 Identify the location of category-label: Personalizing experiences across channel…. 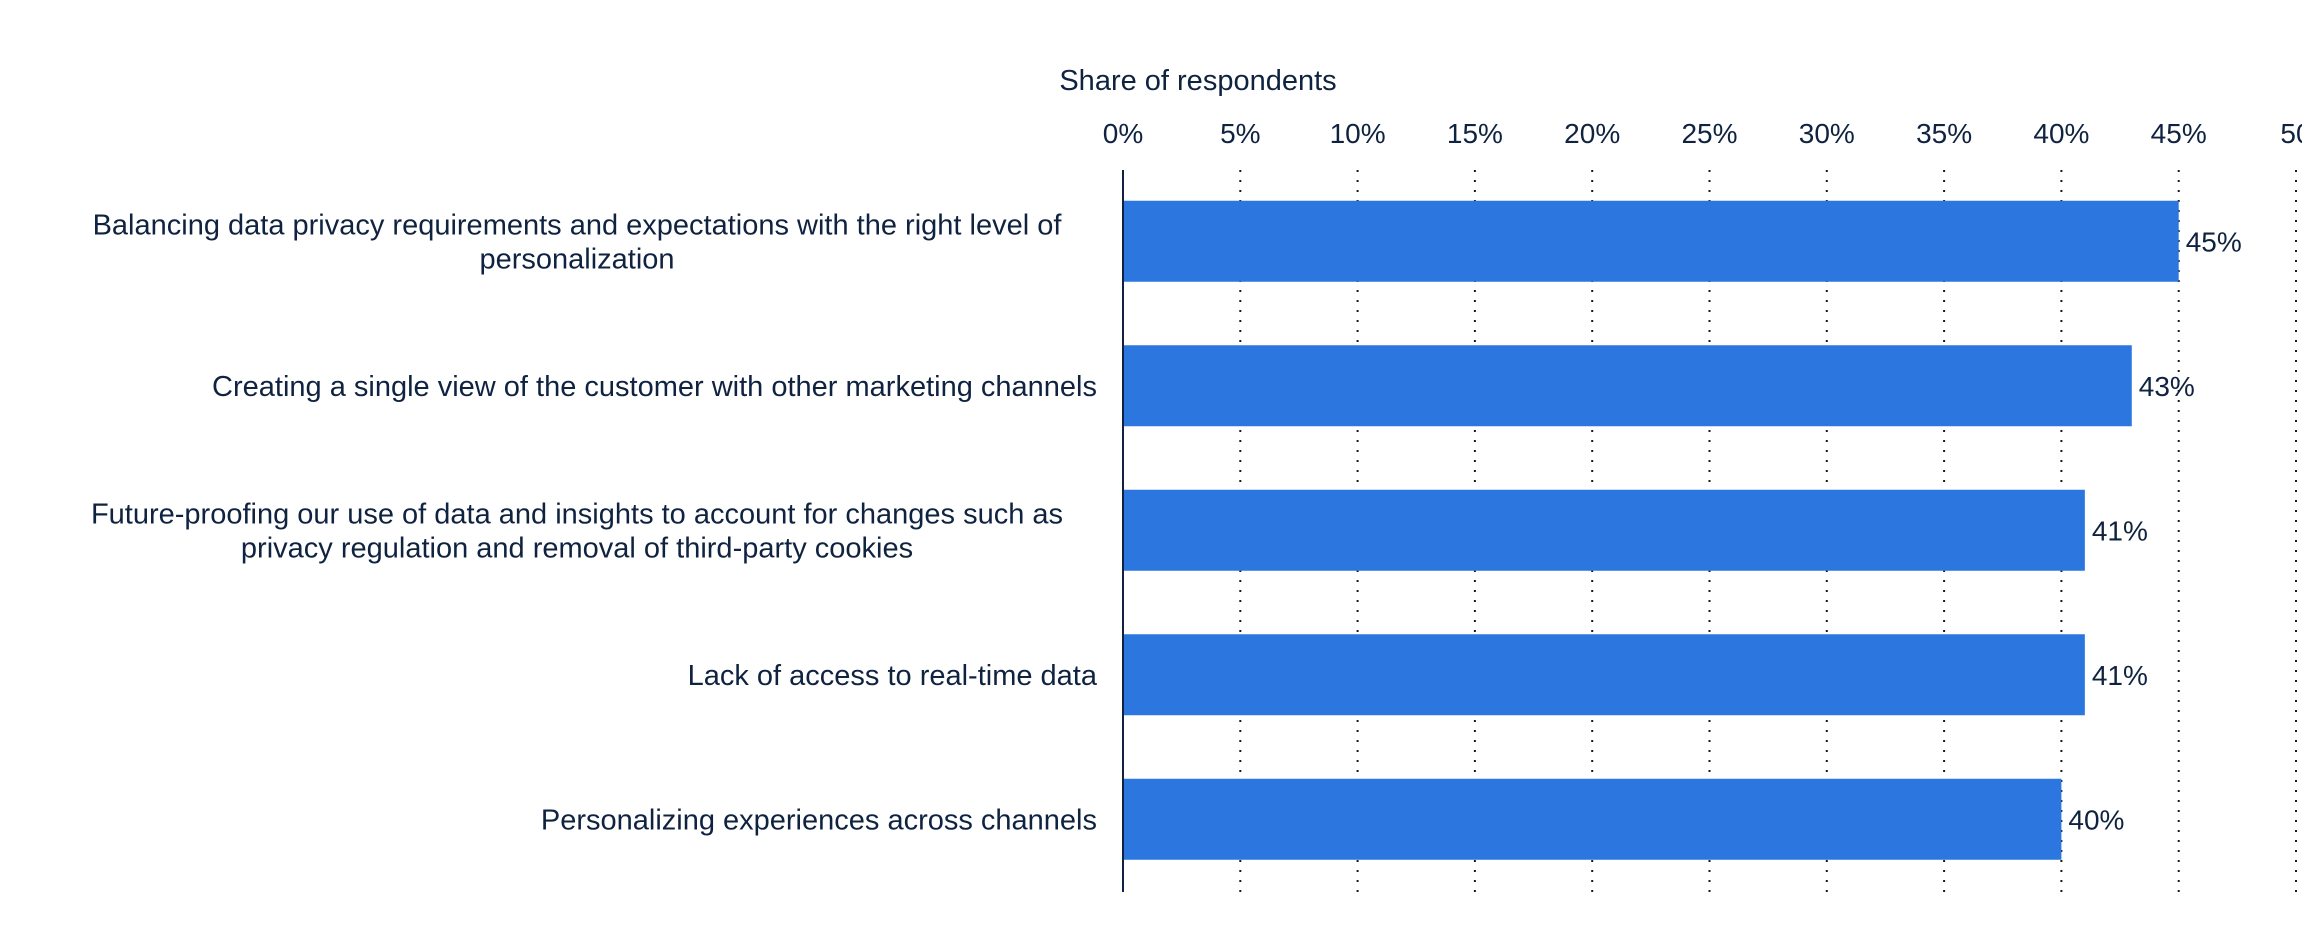
(819, 820).